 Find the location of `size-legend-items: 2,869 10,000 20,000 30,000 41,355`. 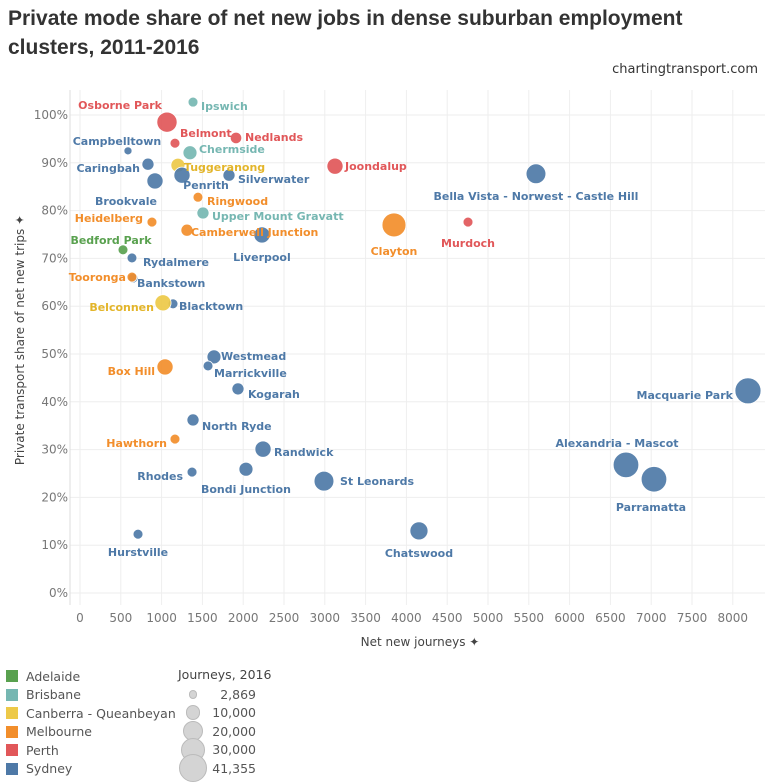

size-legend-items: 2,869 10,000 20,000 30,000 41,355 is located at coordinates (224, 733).